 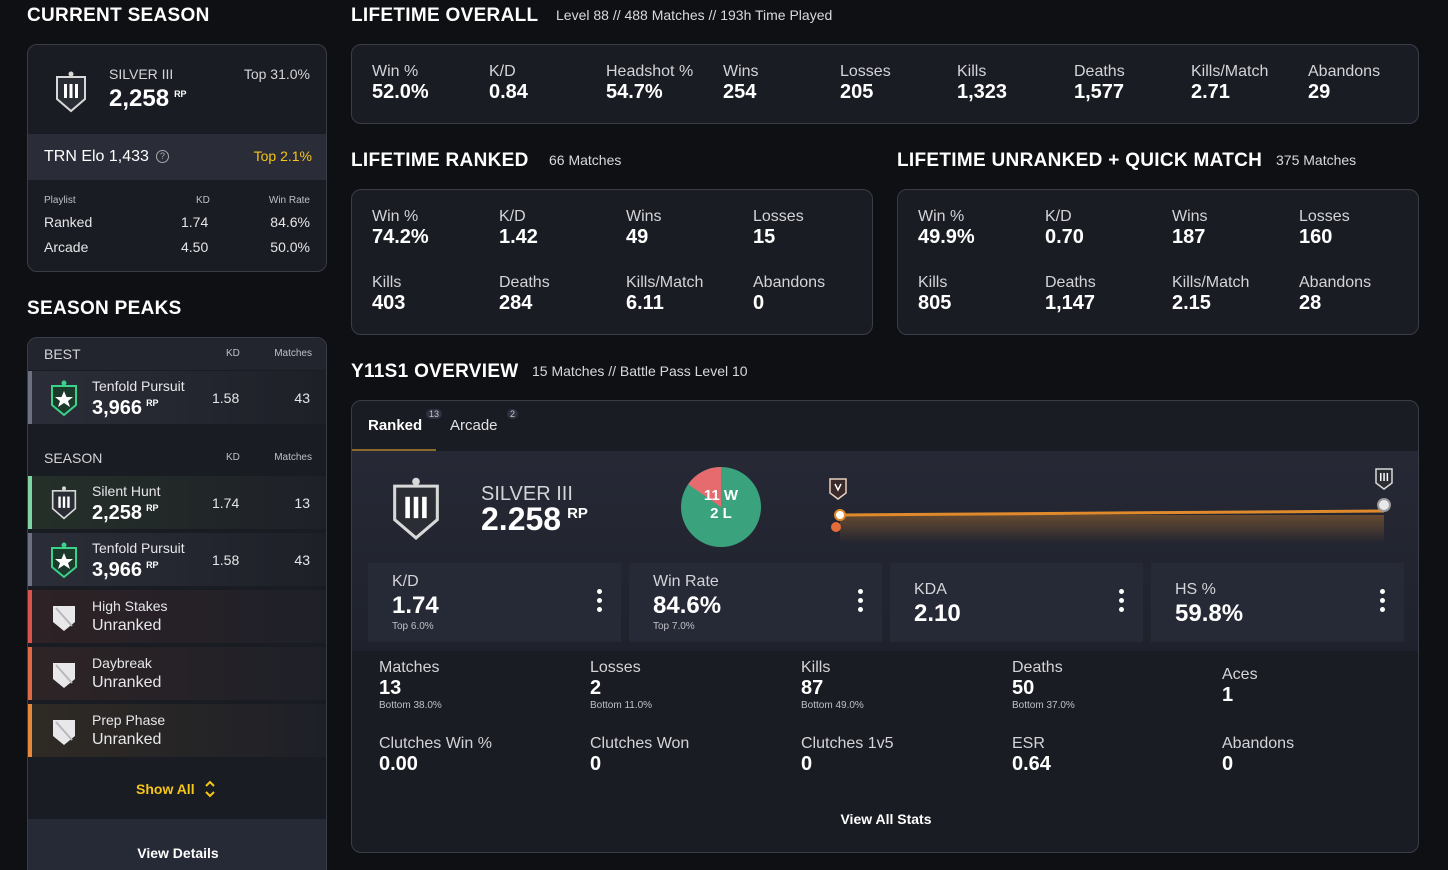 What do you see at coordinates (1016, 602) in the screenshot?
I see `tile-kda: KDA 2.10` at bounding box center [1016, 602].